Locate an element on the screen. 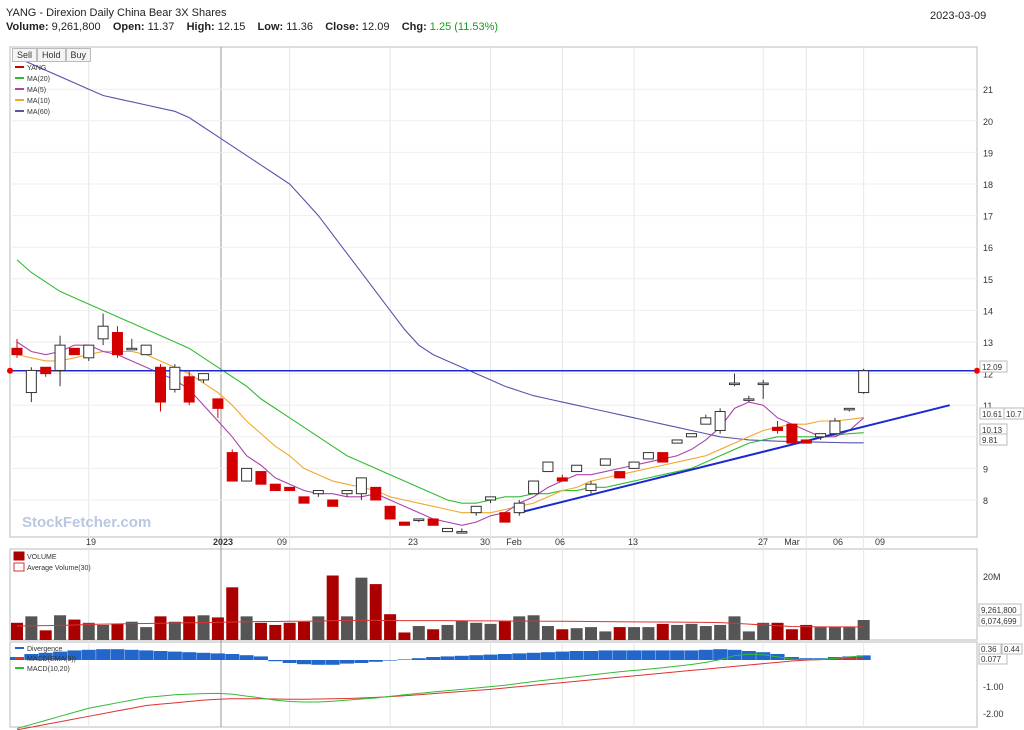  price-tick-label: 15 is located at coordinates (988, 280).